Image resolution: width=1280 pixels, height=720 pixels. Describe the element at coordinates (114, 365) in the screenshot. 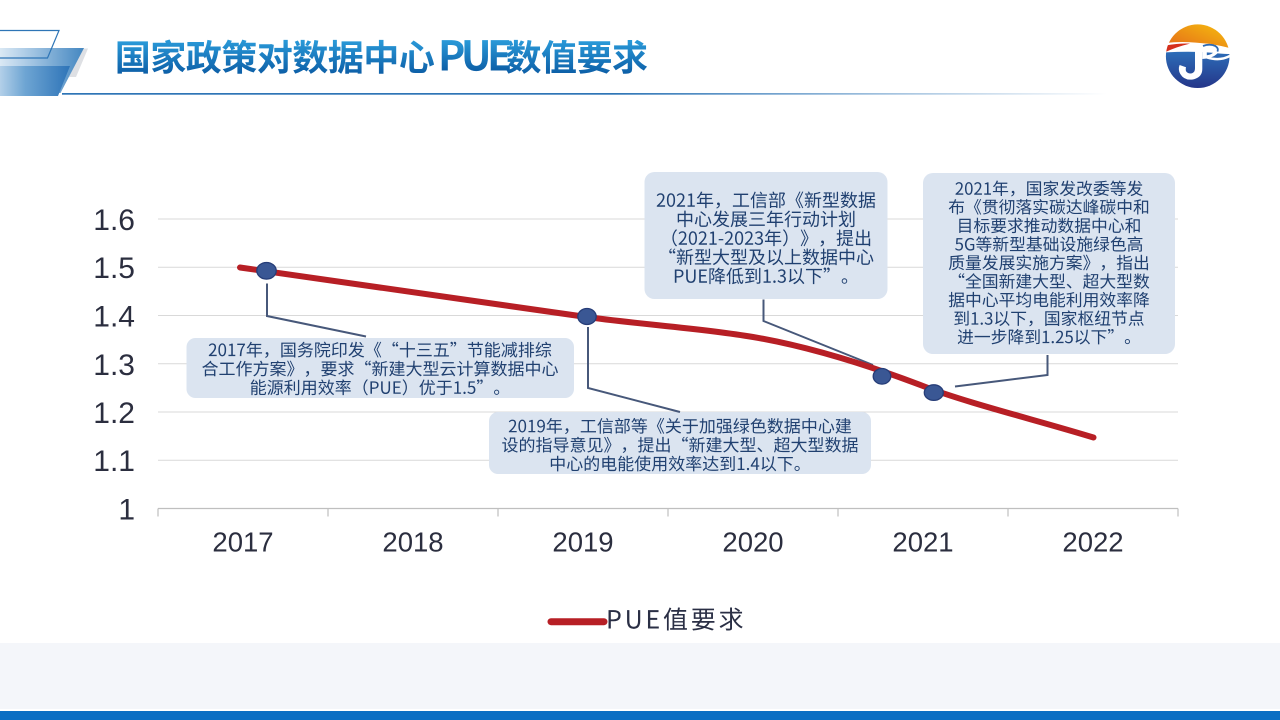

I see `svg-text: 1.3` at that location.